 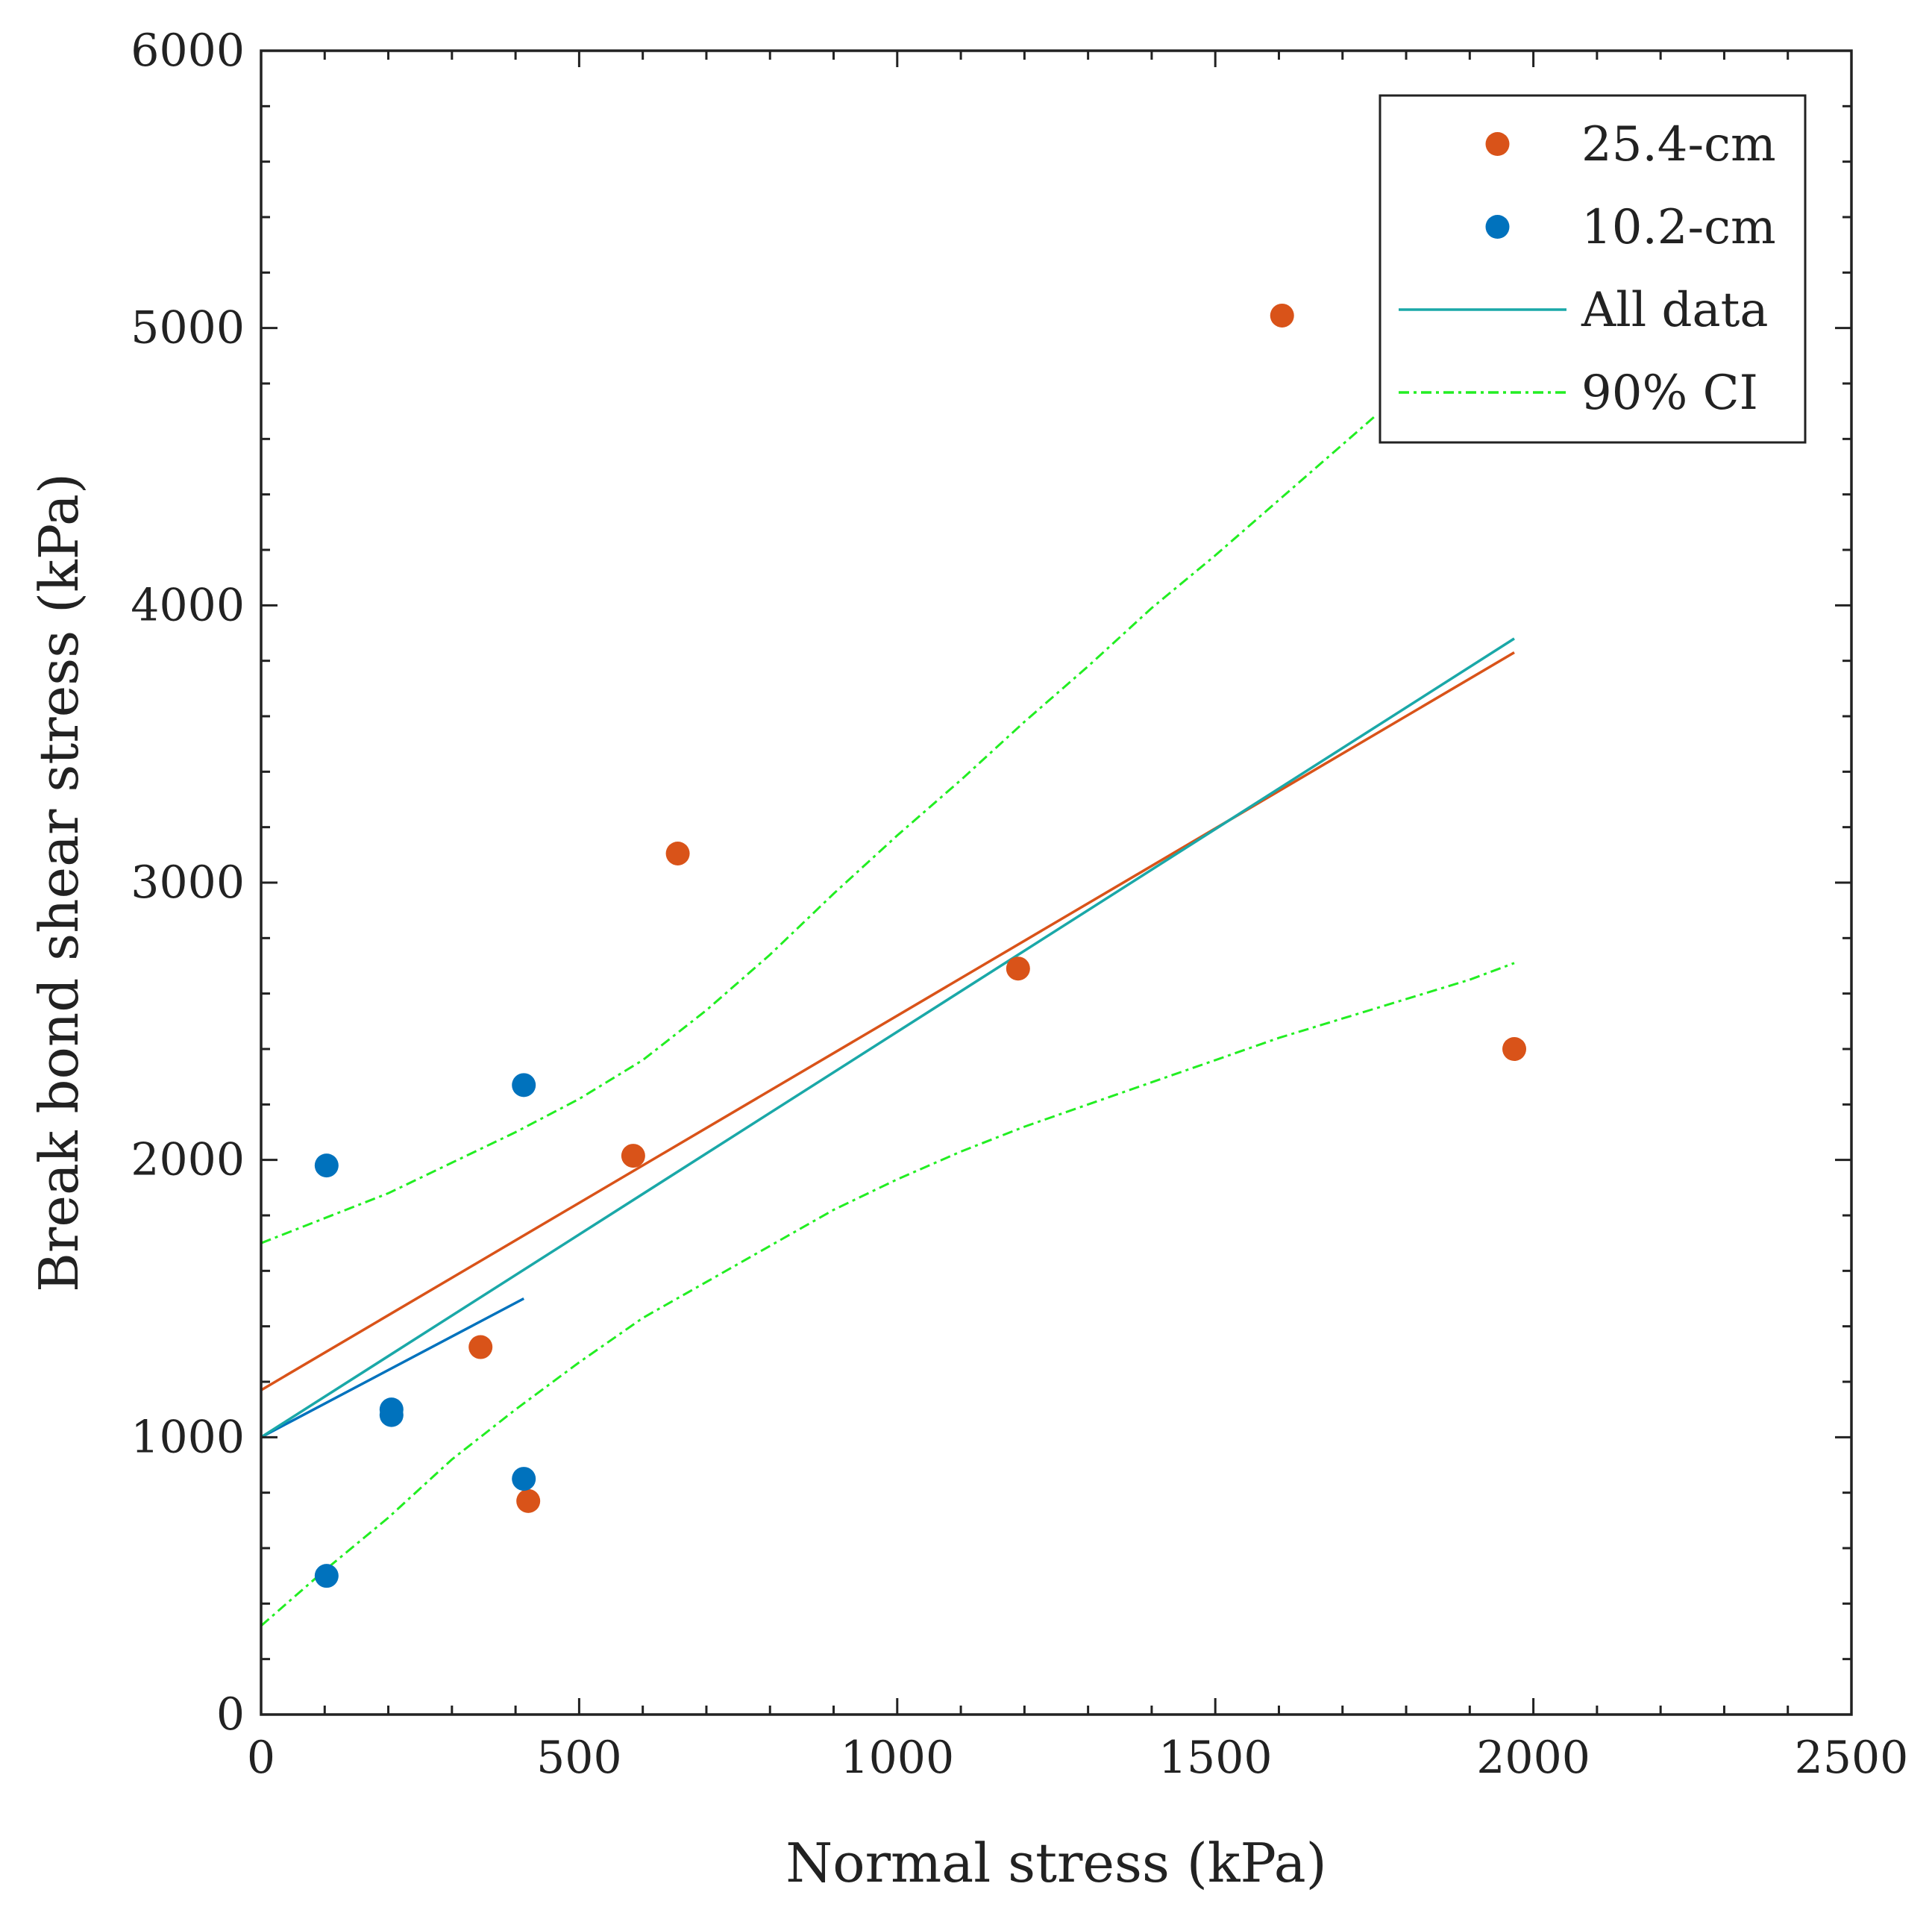 I want to click on y-axis-title: Break bond shear stress (kPa), so click(x=59, y=883).